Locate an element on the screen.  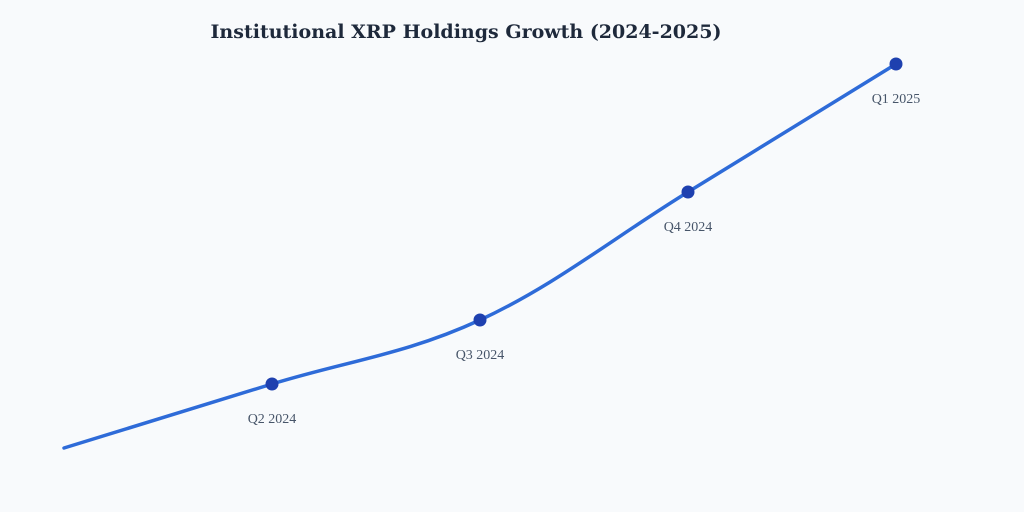
point-label: Q1 2025 is located at coordinates (896, 99).